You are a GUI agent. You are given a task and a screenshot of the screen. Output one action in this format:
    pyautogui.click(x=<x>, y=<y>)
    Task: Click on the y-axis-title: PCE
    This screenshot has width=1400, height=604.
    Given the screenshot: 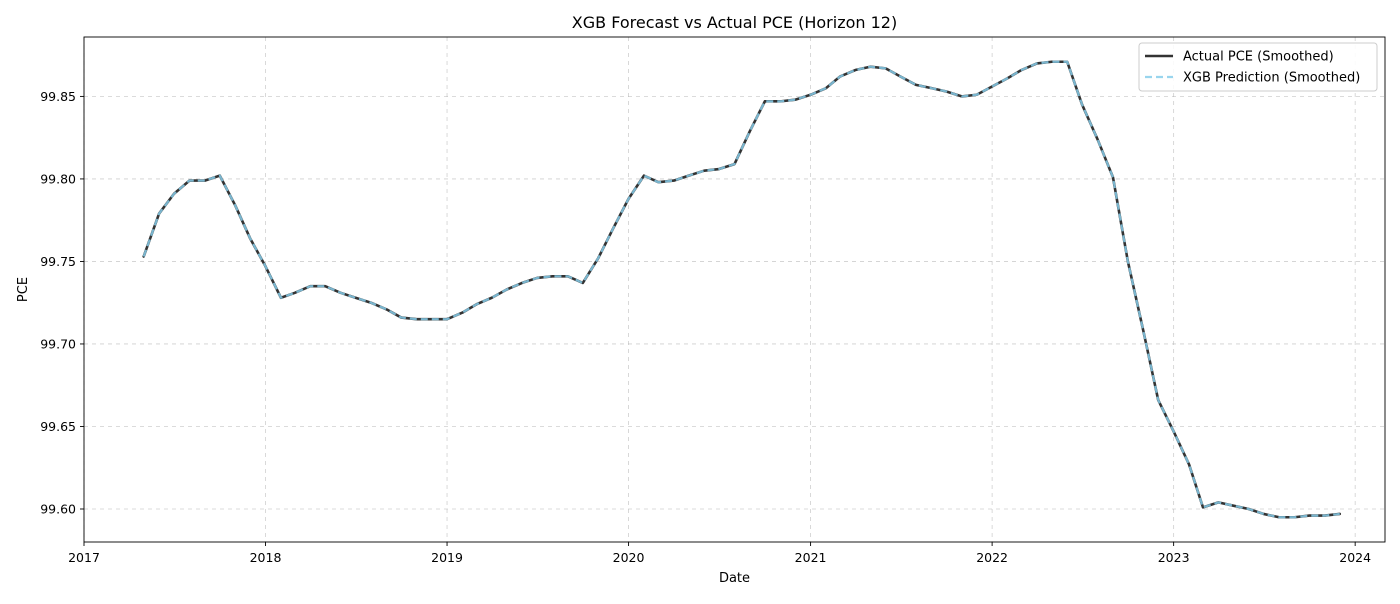 What is the action you would take?
    pyautogui.click(x=23, y=289)
    